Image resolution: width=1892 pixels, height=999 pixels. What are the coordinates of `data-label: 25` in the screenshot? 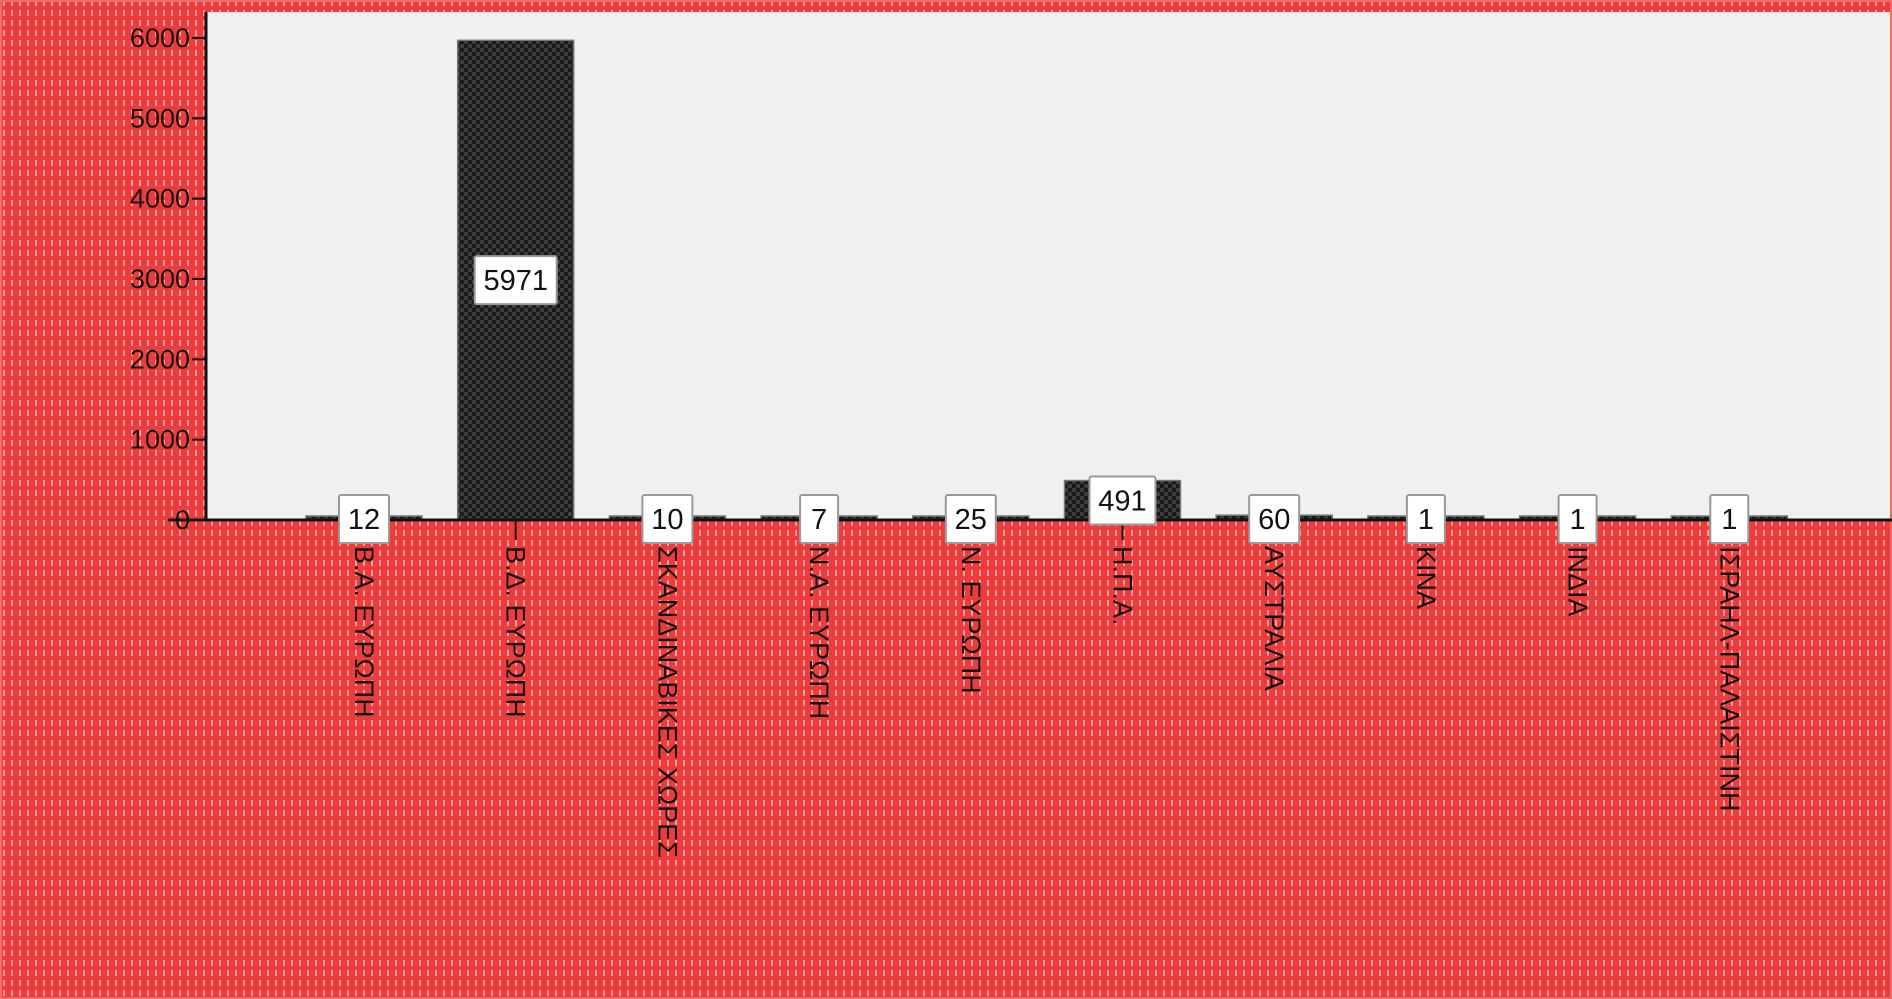 It's located at (971, 520).